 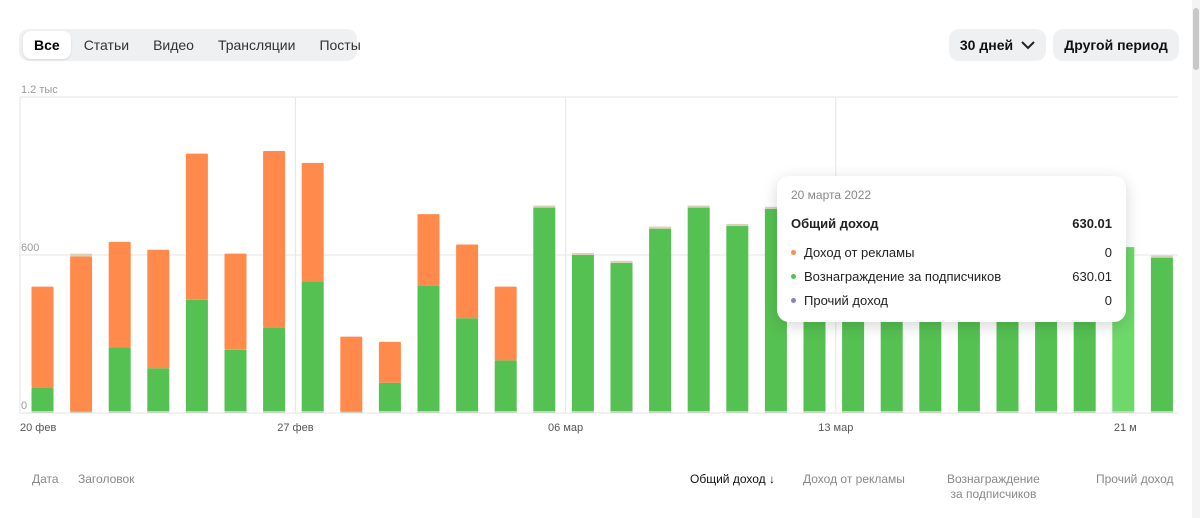 I want to click on column-title: Заголовок, so click(x=106, y=479).